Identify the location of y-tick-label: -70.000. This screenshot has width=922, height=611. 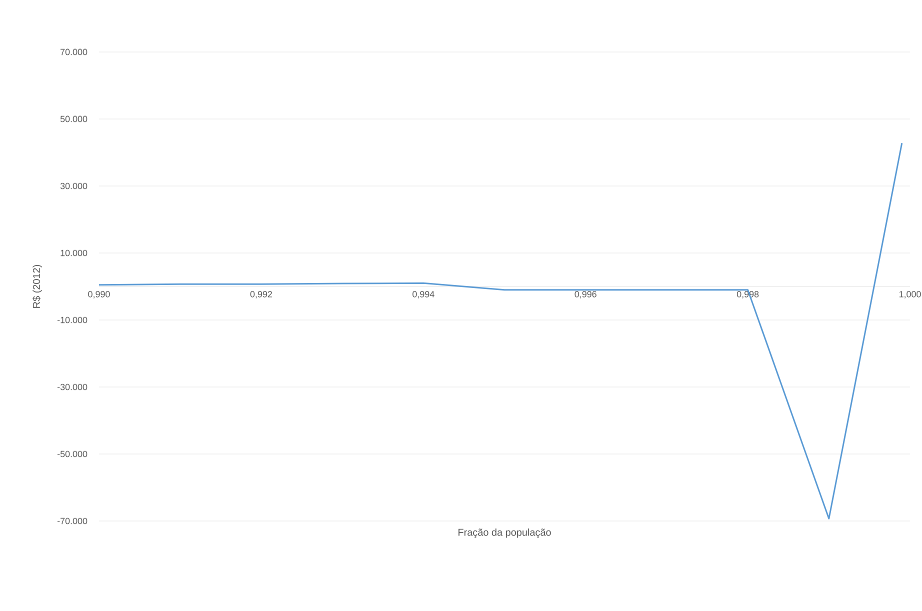
(73, 521).